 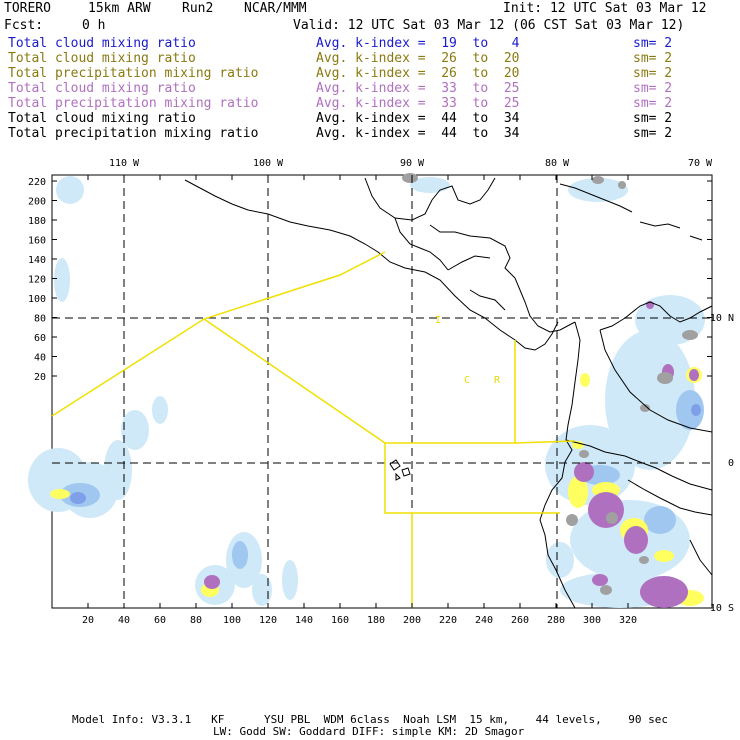 I want to click on y-tick-label: 200, so click(x=37, y=202).